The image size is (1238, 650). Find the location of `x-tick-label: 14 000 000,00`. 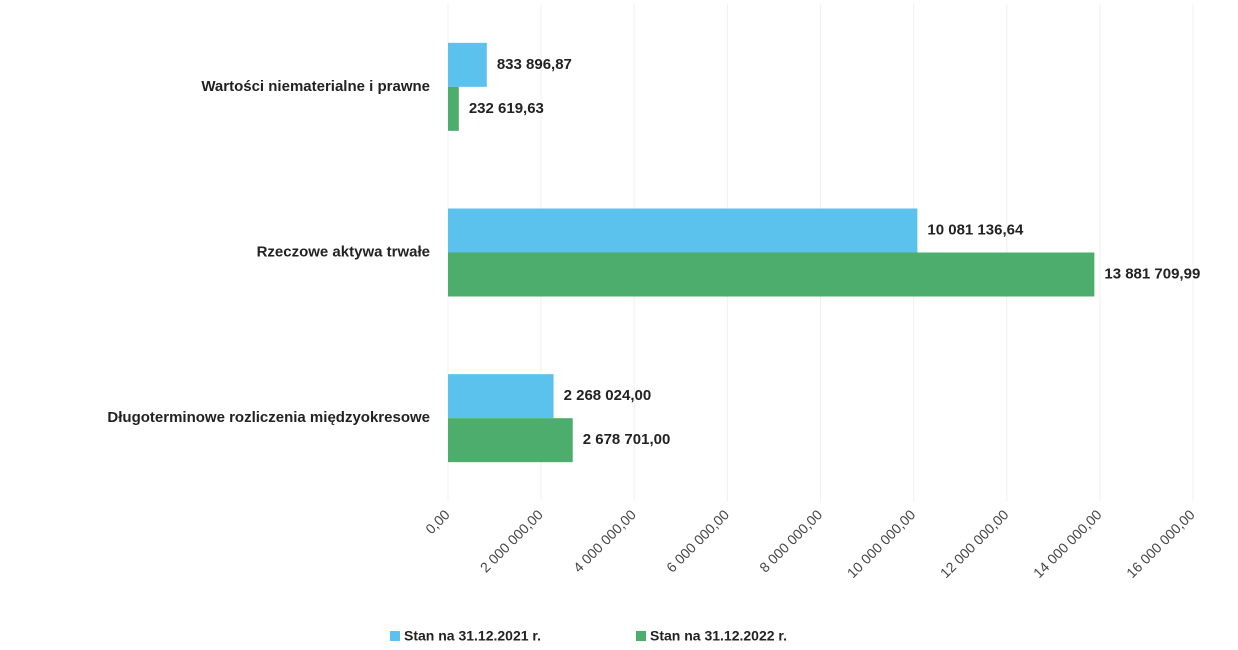

x-tick-label: 14 000 000,00 is located at coordinates (1067, 543).